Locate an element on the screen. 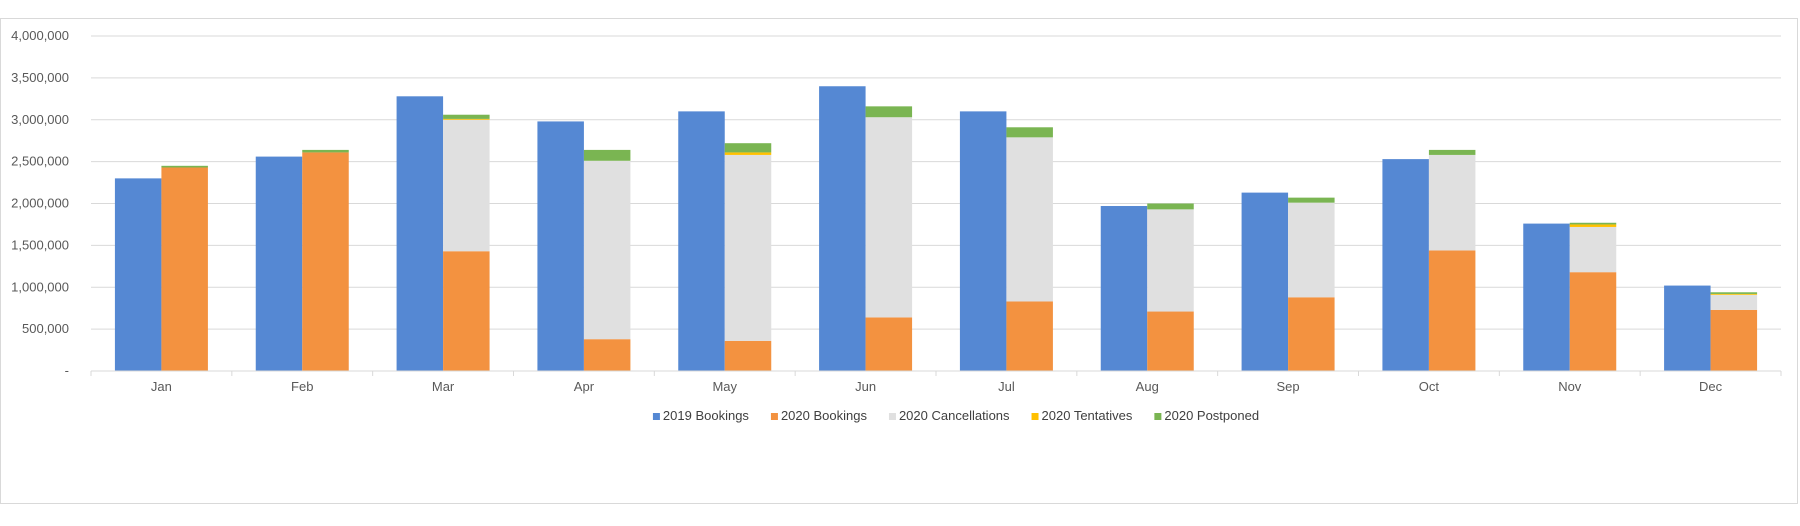  x-tick-label: May is located at coordinates (724, 386).